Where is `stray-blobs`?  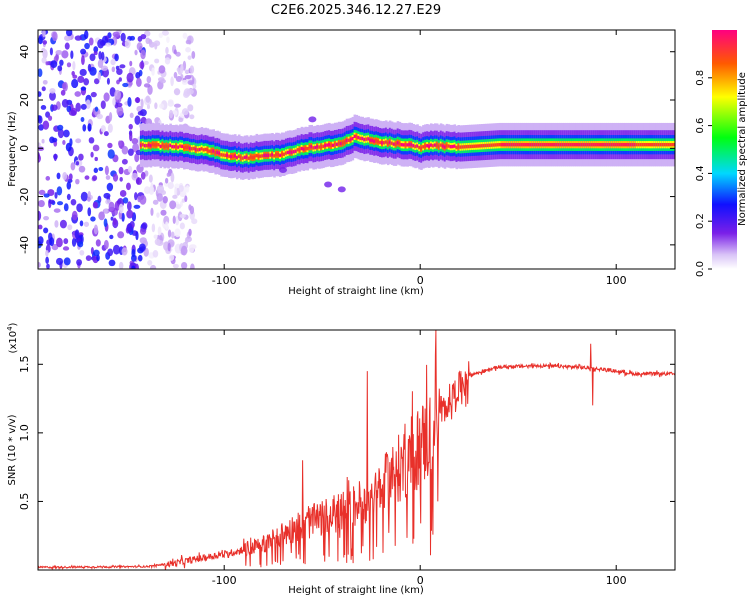
stray-blobs is located at coordinates (312, 154).